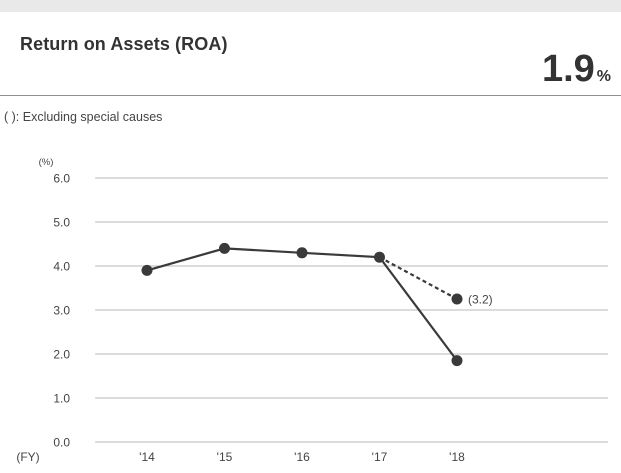 This screenshot has height=473, width=621. What do you see at coordinates (46, 162) in the screenshot?
I see `y-axis-unit-label: (%)` at bounding box center [46, 162].